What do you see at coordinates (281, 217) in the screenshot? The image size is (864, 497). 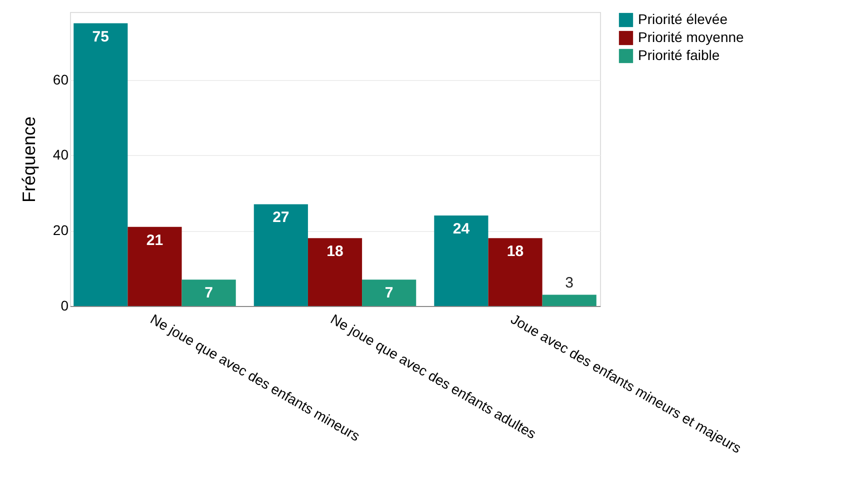 I see `data-label: 27` at bounding box center [281, 217].